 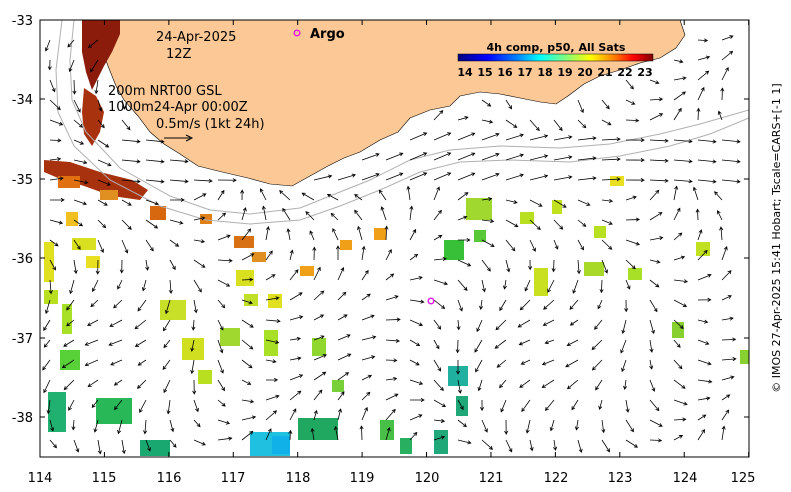 I want to click on isobath-info-2: 1000m24-Apr 00:00Z, so click(x=178, y=107).